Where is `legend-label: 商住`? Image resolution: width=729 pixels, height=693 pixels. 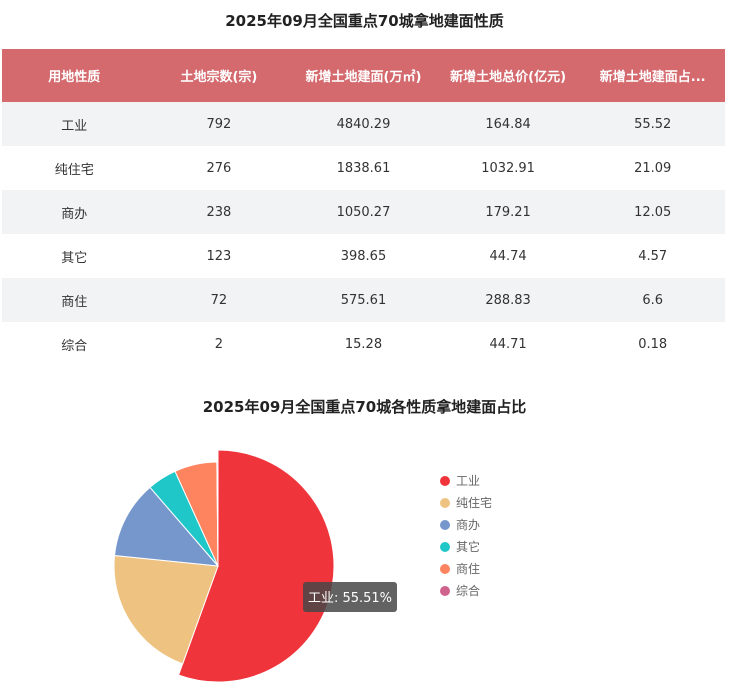 legend-label: 商住 is located at coordinates (468, 568).